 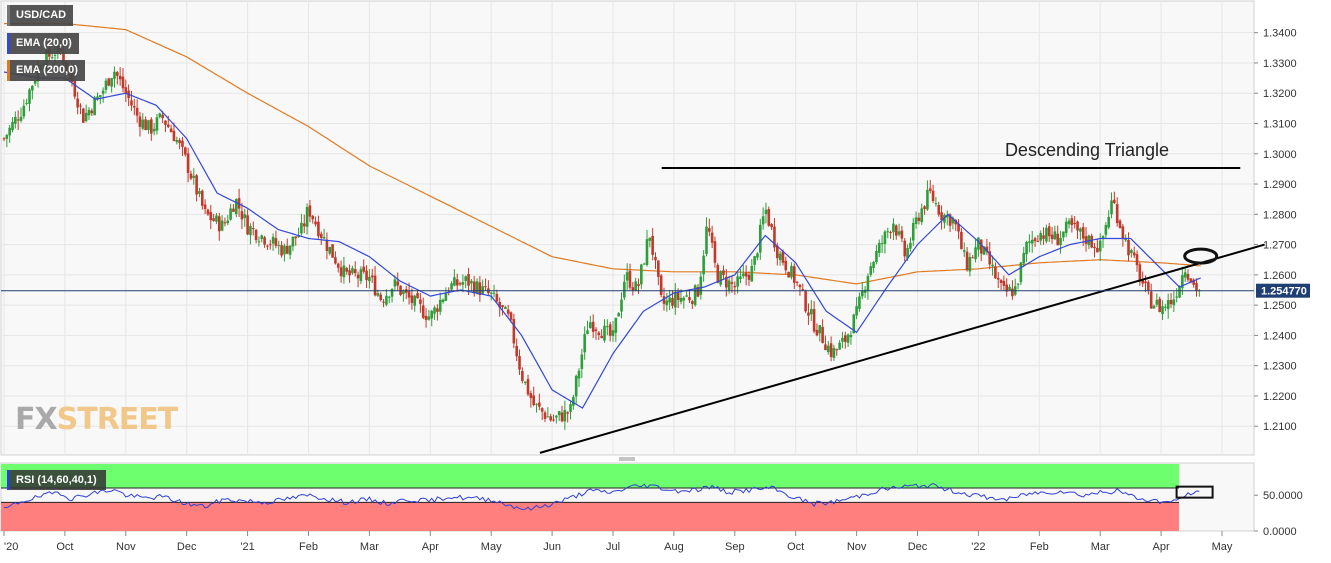 I want to click on highlight-ellipse, so click(x=1201, y=256).